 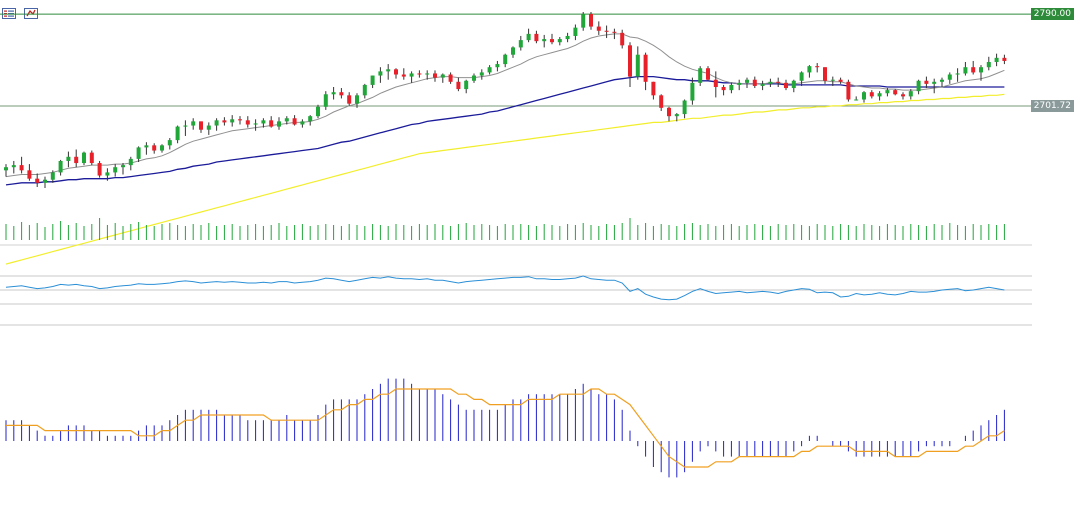 What do you see at coordinates (31, 11) in the screenshot?
I see `chart-properties-icon` at bounding box center [31, 11].